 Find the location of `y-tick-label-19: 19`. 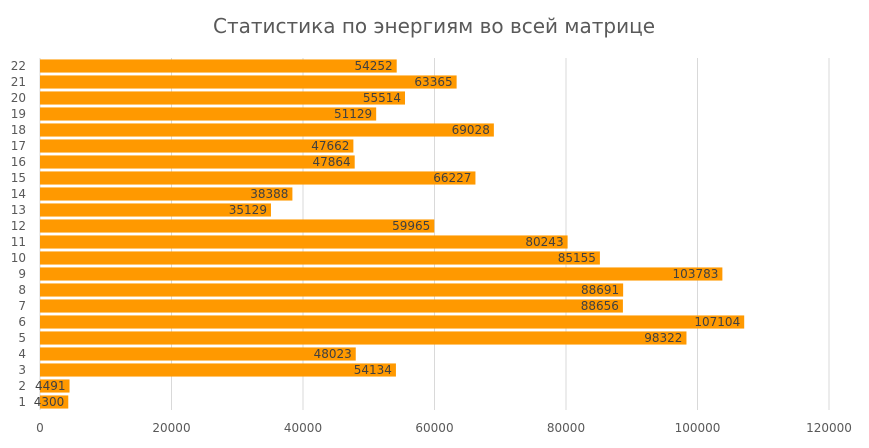

y-tick-label-19: 19 is located at coordinates (18, 114).